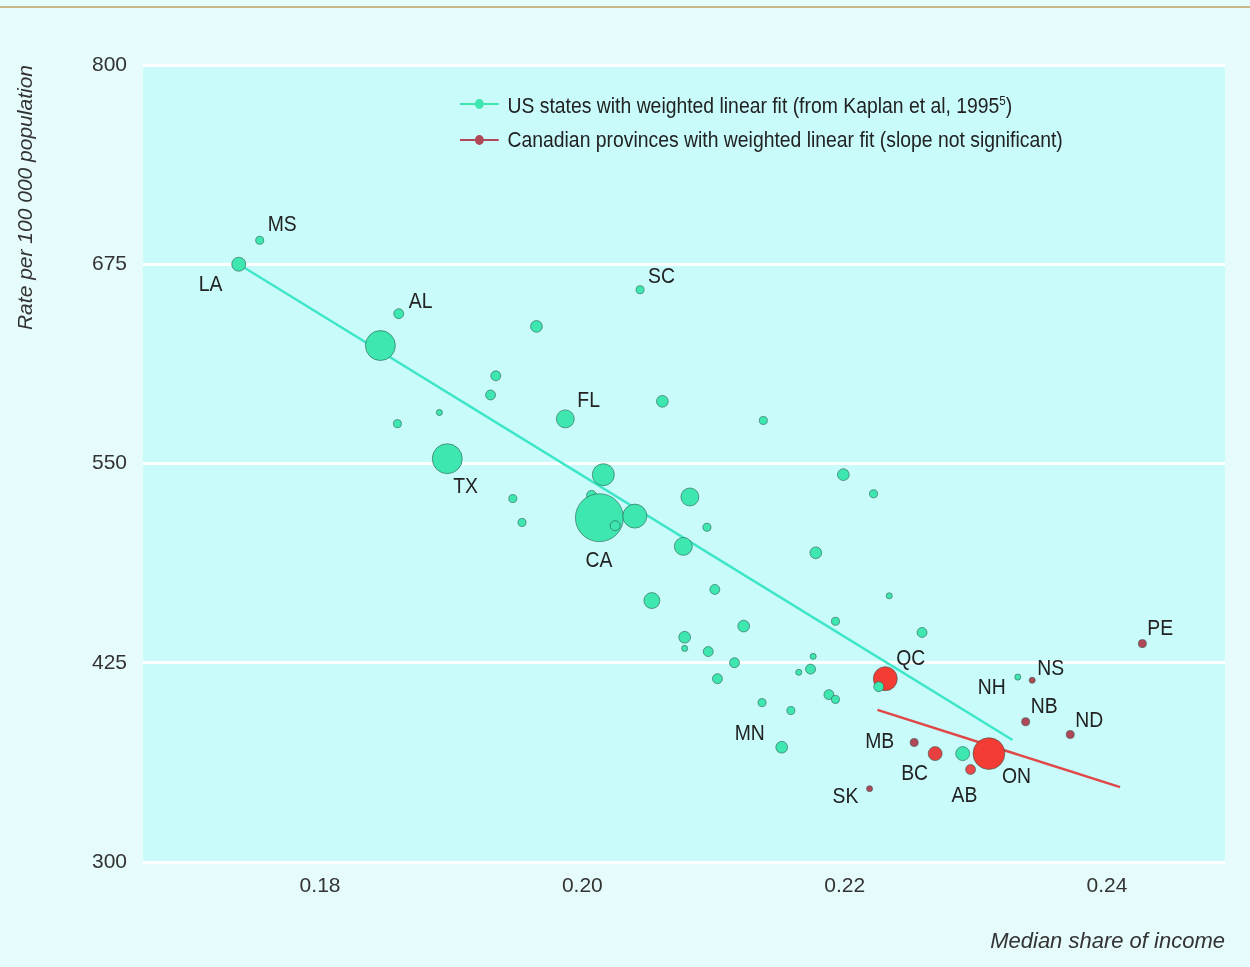  I want to click on annotation: BC, so click(915, 771).